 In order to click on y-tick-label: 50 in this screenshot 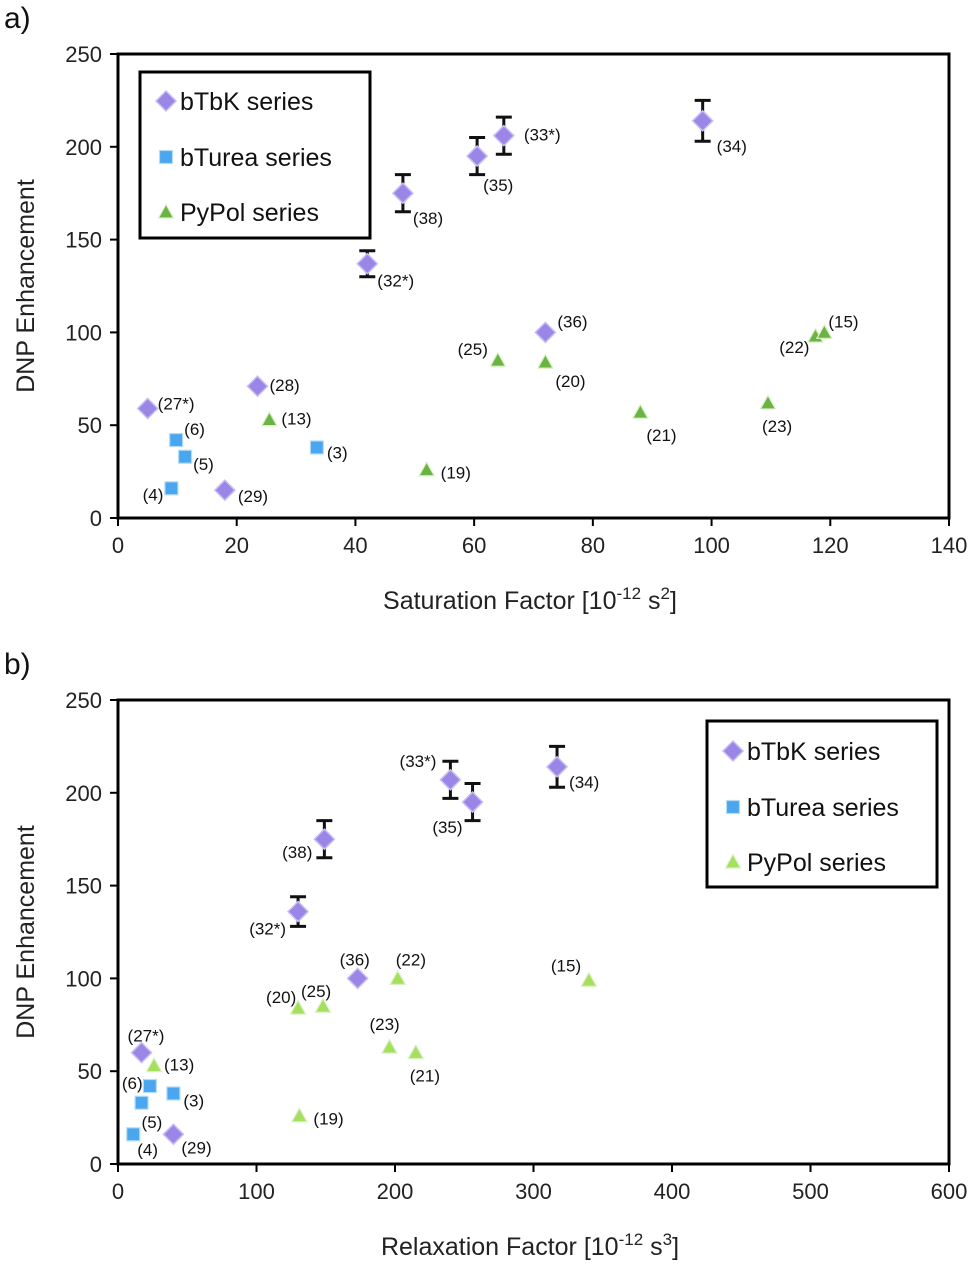, I will do `click(90, 1071)`.